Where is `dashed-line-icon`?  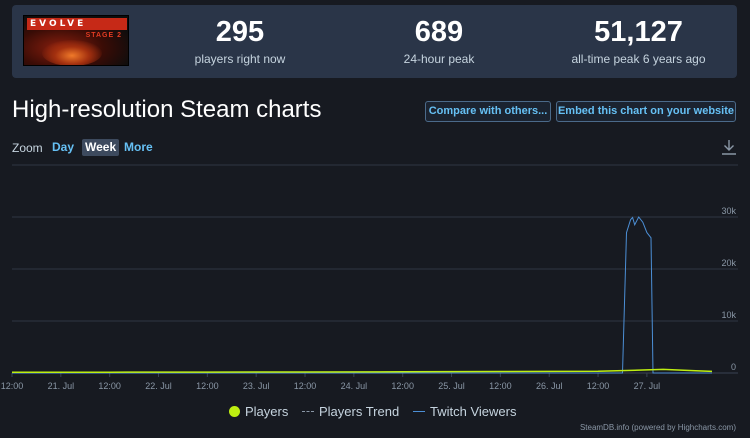 dashed-line-icon is located at coordinates (308, 411).